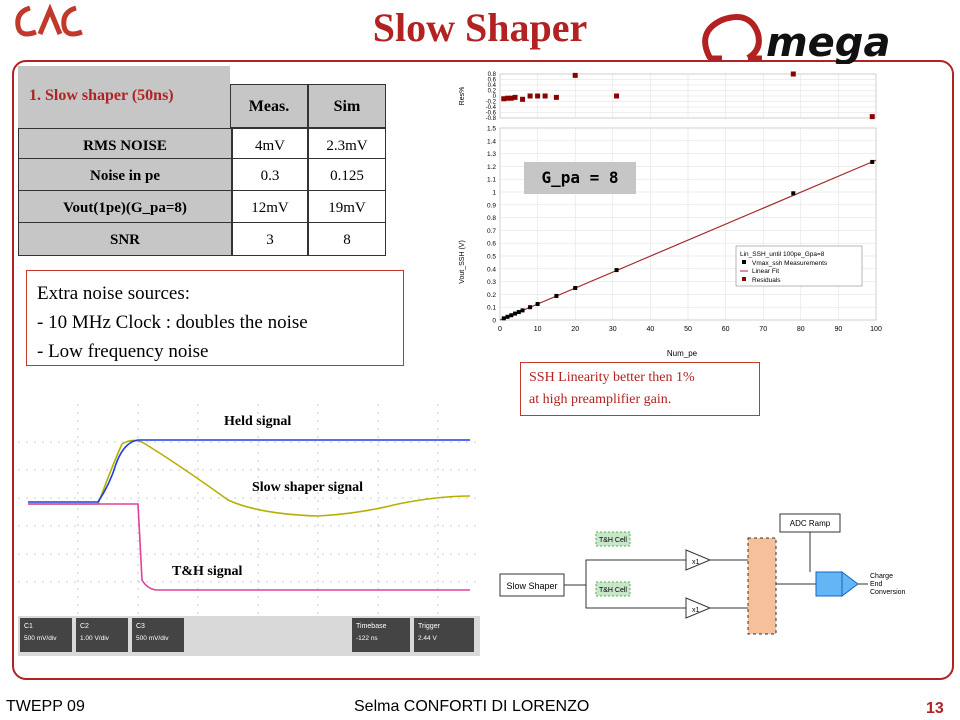 The width and height of the screenshot is (960, 720). What do you see at coordinates (491, 257) in the screenshot?
I see `y-tick-label: 0.5` at bounding box center [491, 257].